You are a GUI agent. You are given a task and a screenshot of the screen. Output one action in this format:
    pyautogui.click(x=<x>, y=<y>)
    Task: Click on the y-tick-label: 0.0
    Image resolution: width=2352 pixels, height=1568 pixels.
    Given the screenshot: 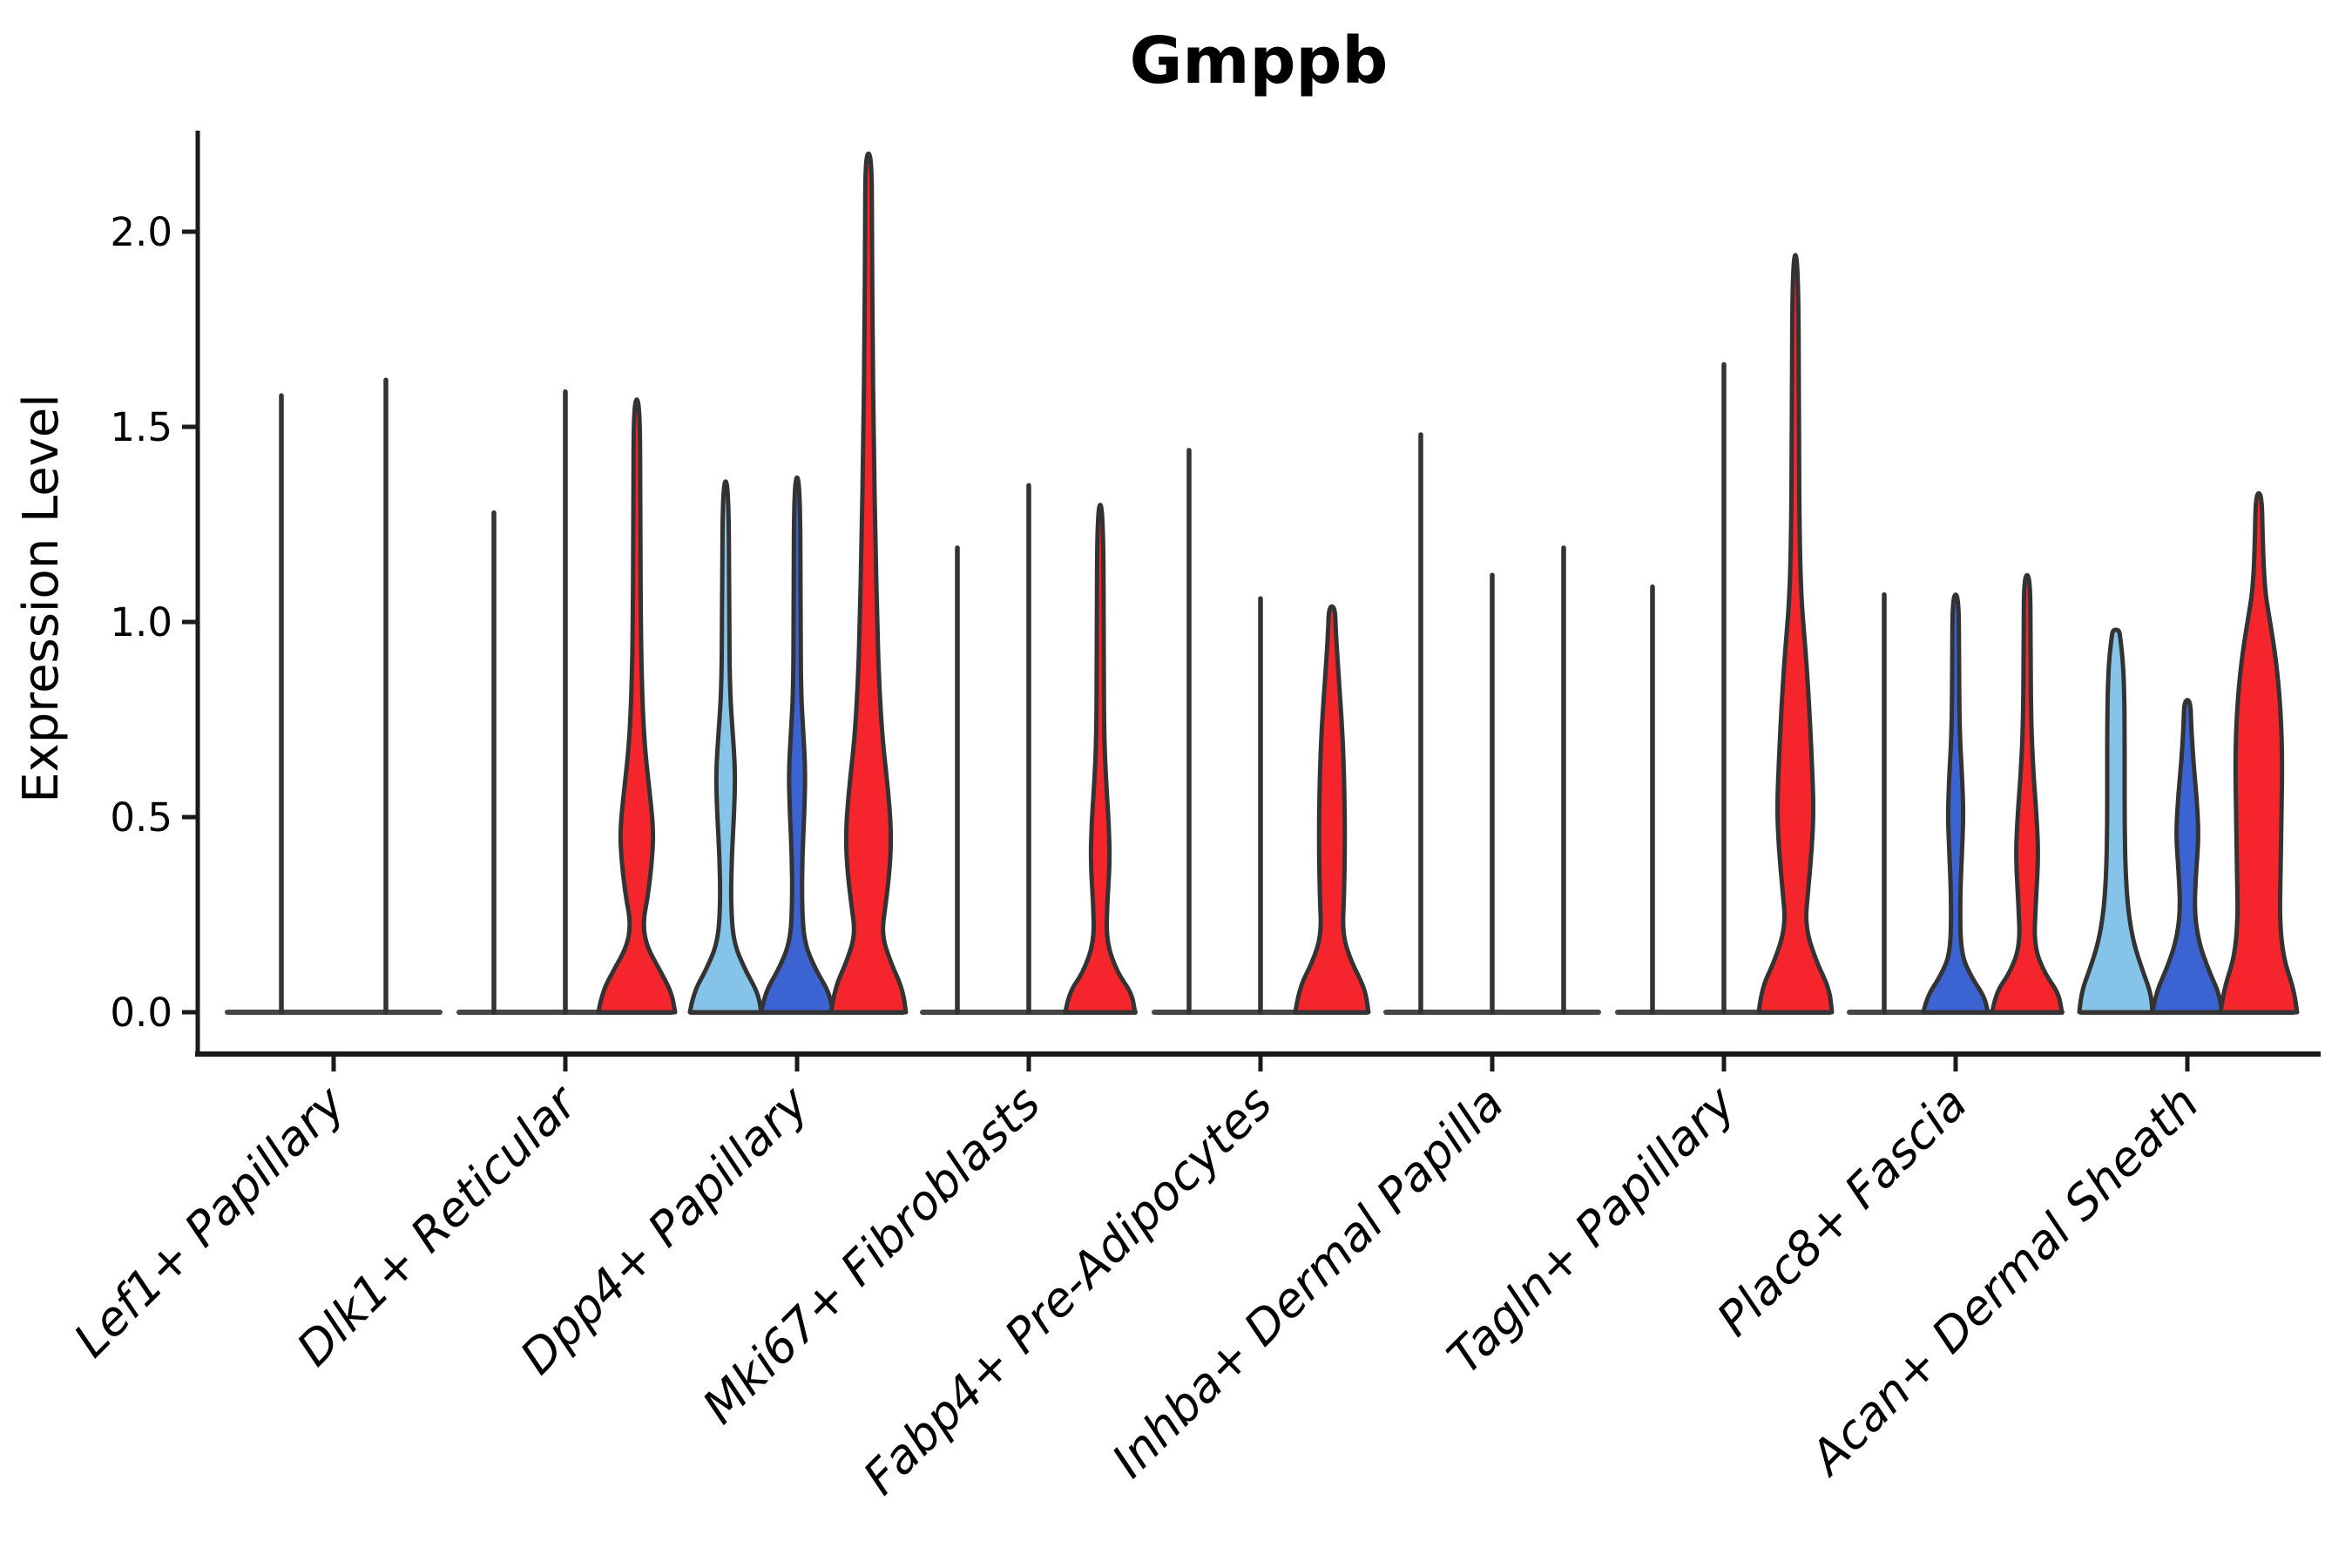 What is the action you would take?
    pyautogui.click(x=141, y=1013)
    